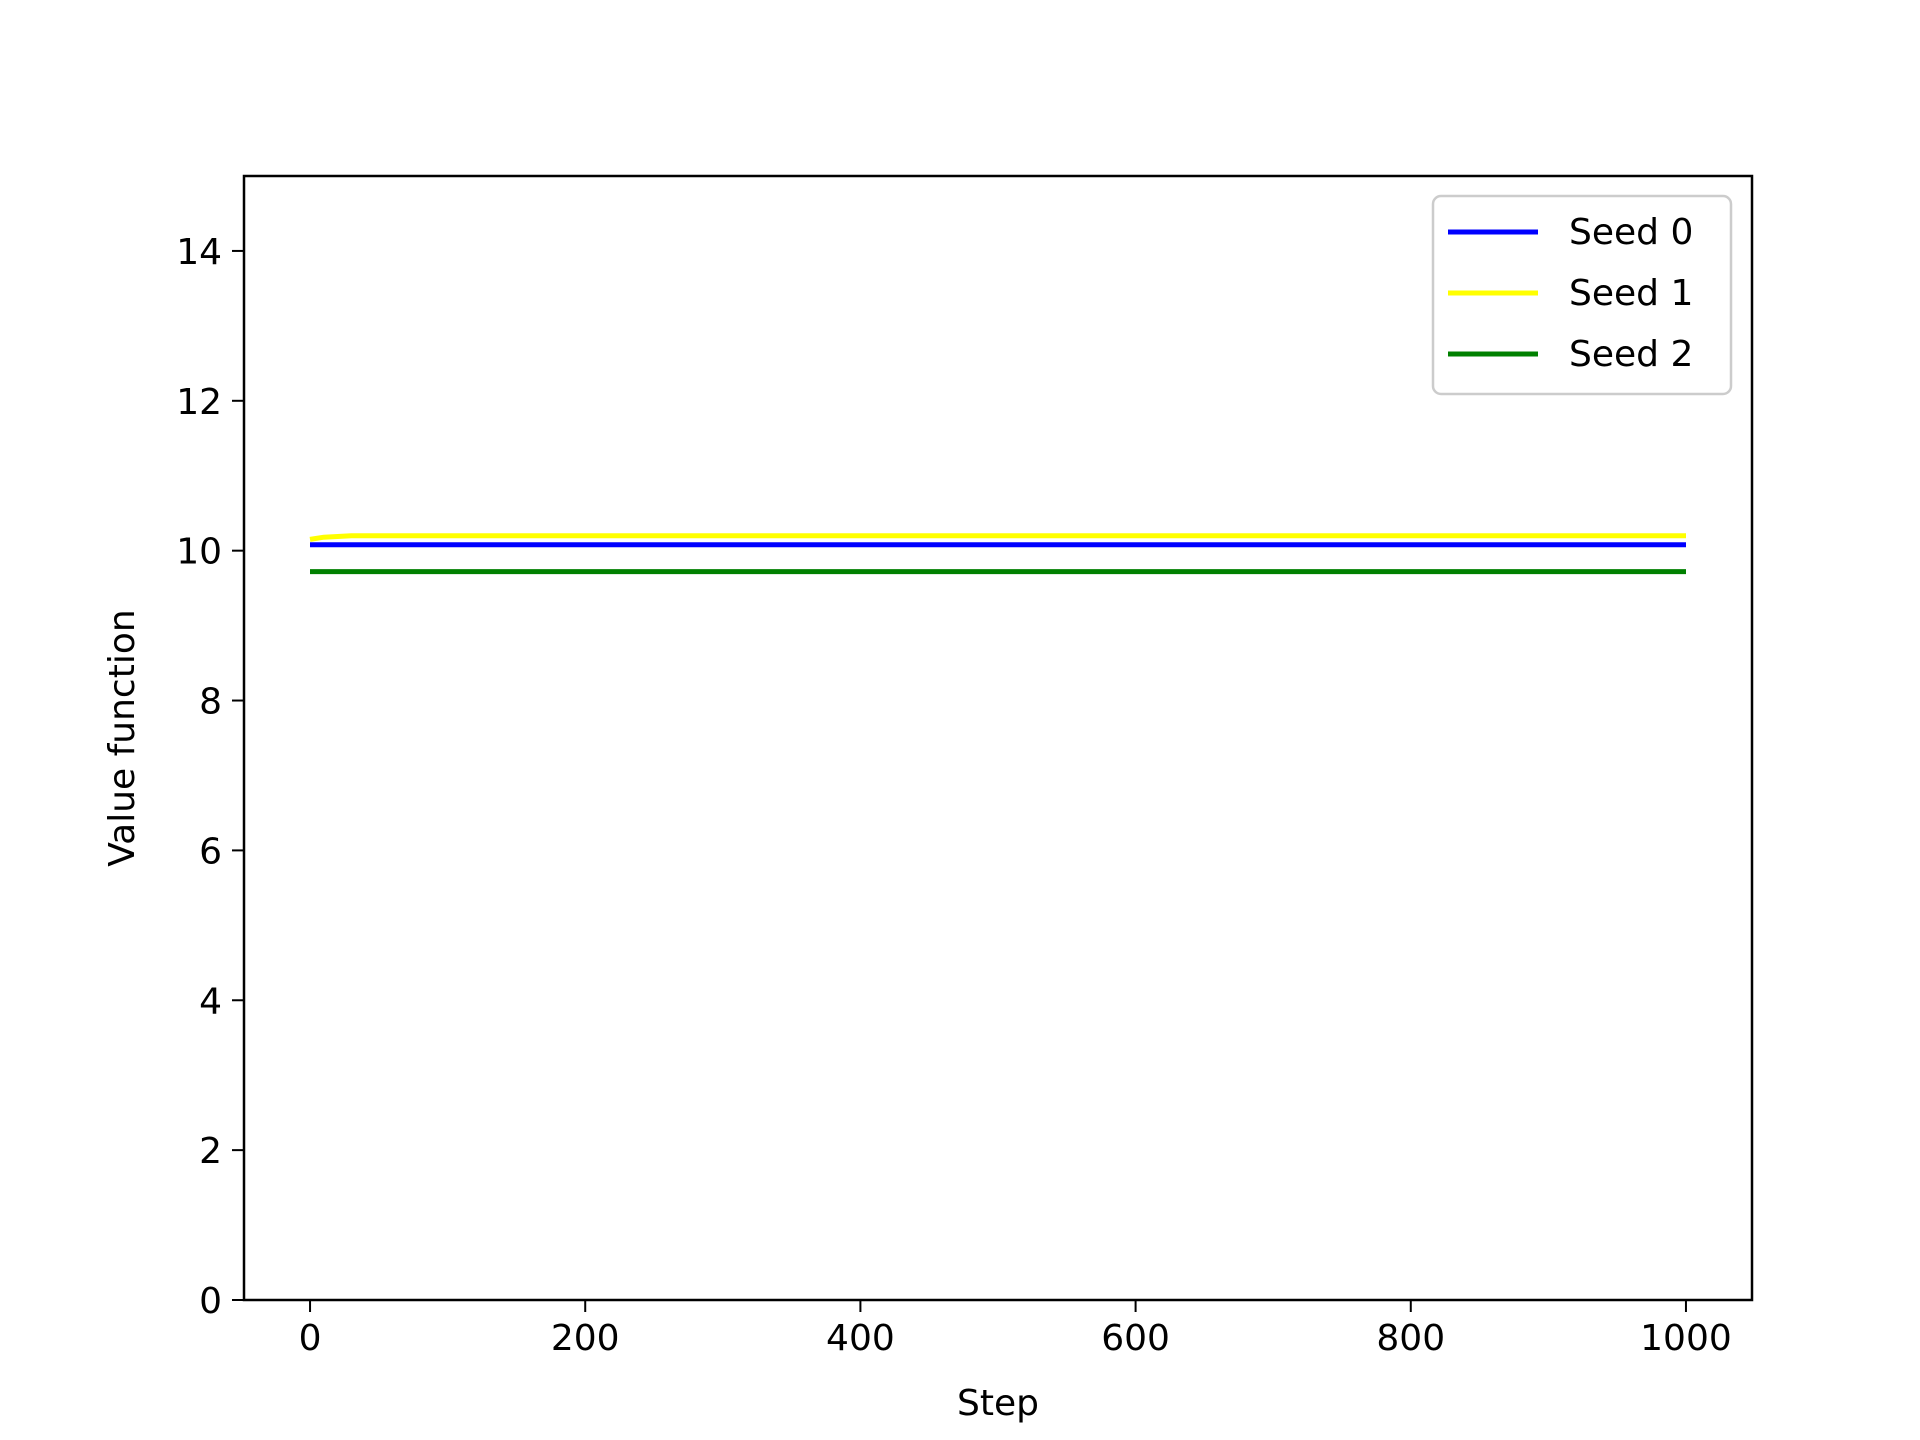 This screenshot has width=1920, height=1440. What do you see at coordinates (210, 1301) in the screenshot?
I see `y-tick-label: 0` at bounding box center [210, 1301].